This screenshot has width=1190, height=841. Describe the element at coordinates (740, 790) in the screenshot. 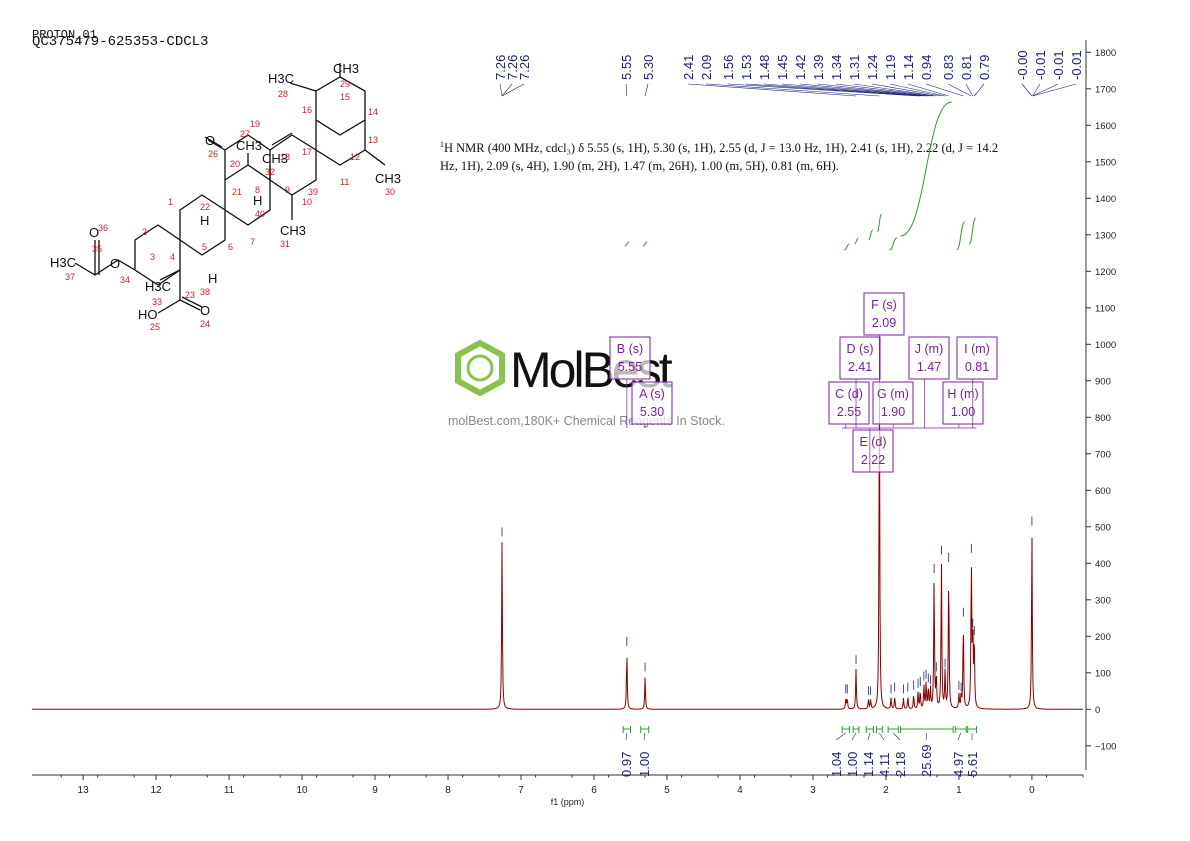

I see `x-tick-label: 4` at that location.